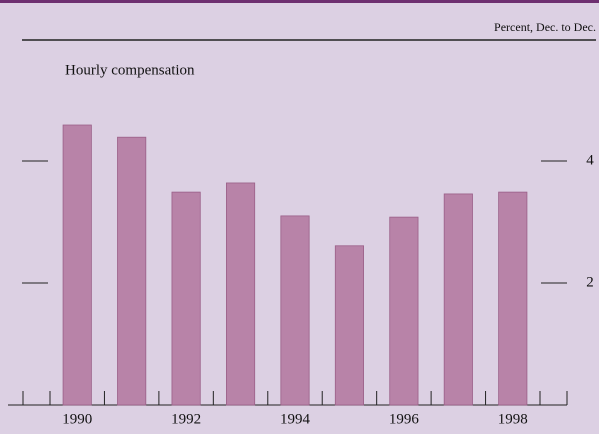 The width and height of the screenshot is (599, 434). What do you see at coordinates (590, 160) in the screenshot?
I see `y-tick-label: 4` at bounding box center [590, 160].